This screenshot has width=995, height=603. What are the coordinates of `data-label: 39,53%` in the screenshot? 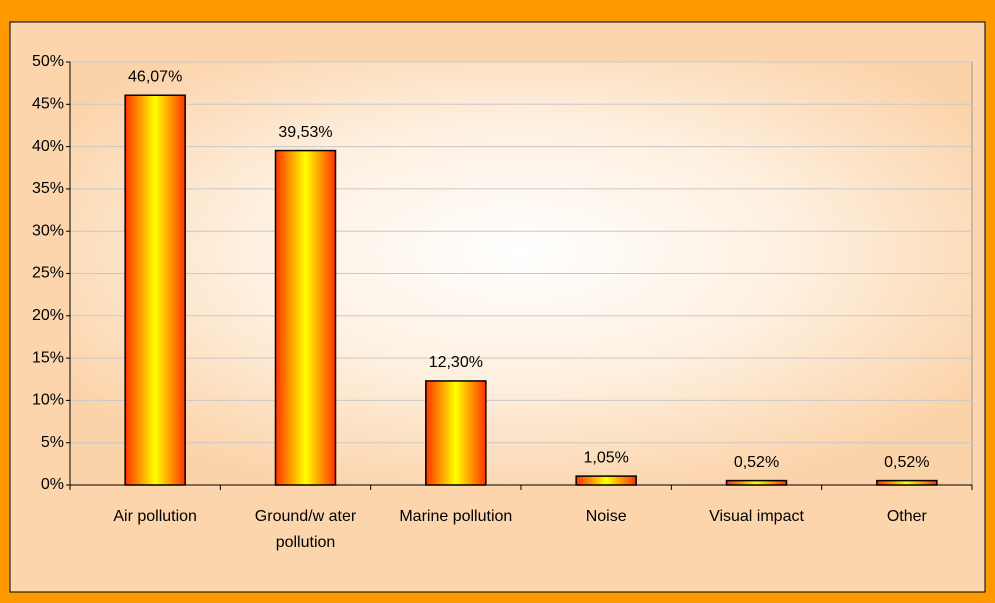 It's located at (305, 132).